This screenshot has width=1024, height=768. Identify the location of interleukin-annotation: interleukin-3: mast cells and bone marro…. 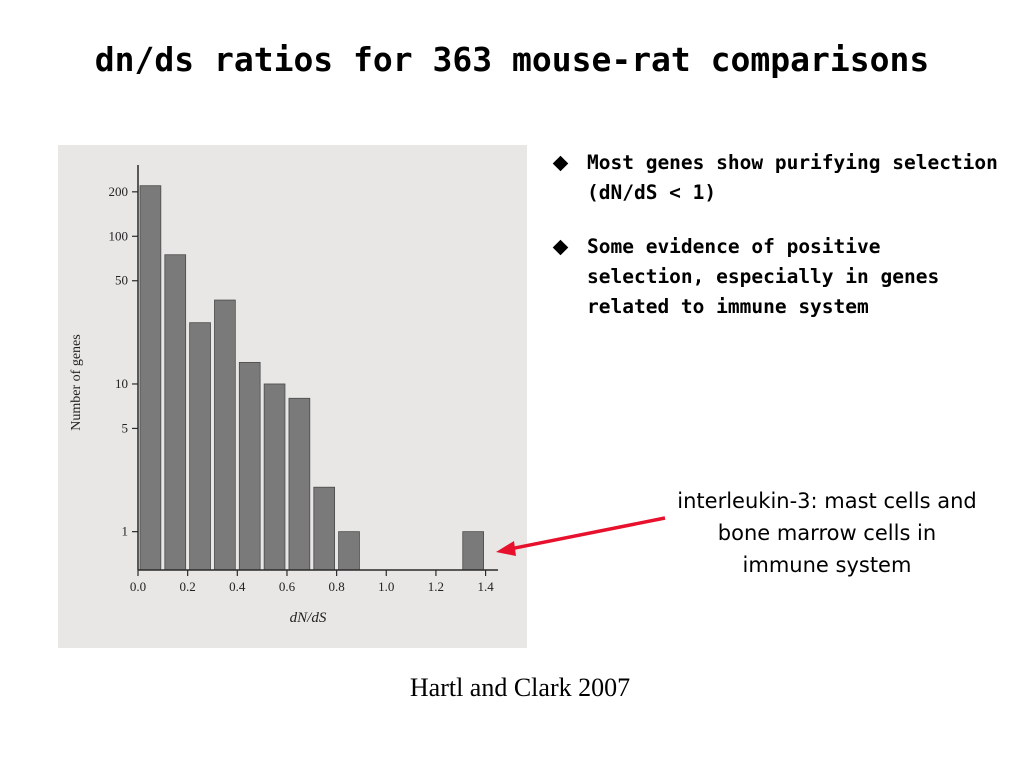
(827, 533).